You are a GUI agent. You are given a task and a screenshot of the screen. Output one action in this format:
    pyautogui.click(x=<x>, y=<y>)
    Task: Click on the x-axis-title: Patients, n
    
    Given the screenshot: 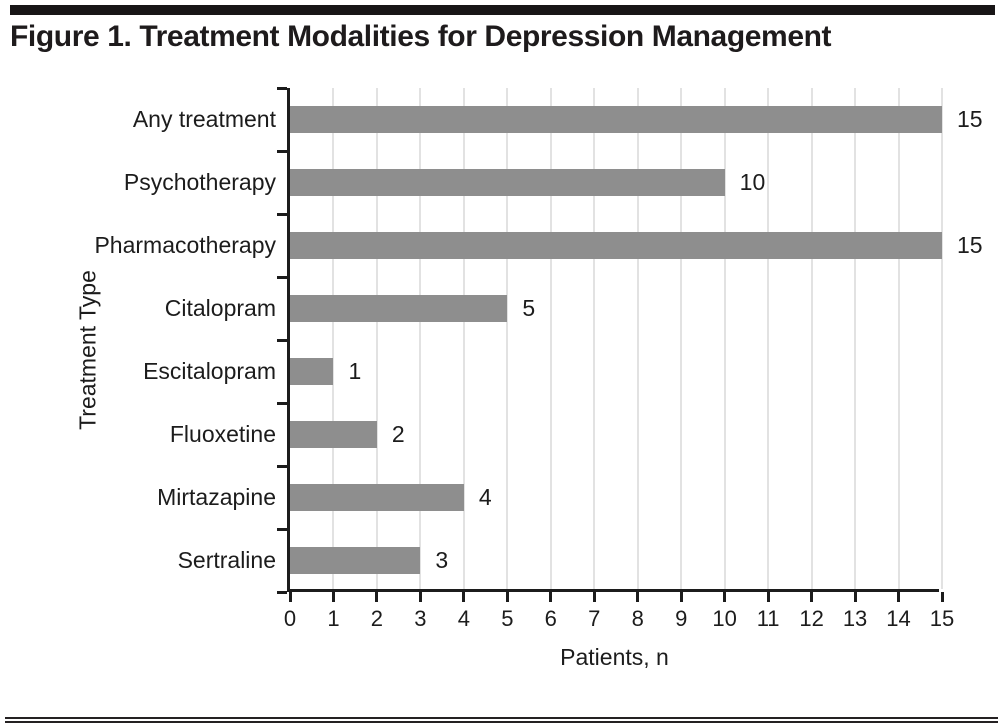 What is the action you would take?
    pyautogui.click(x=614, y=657)
    